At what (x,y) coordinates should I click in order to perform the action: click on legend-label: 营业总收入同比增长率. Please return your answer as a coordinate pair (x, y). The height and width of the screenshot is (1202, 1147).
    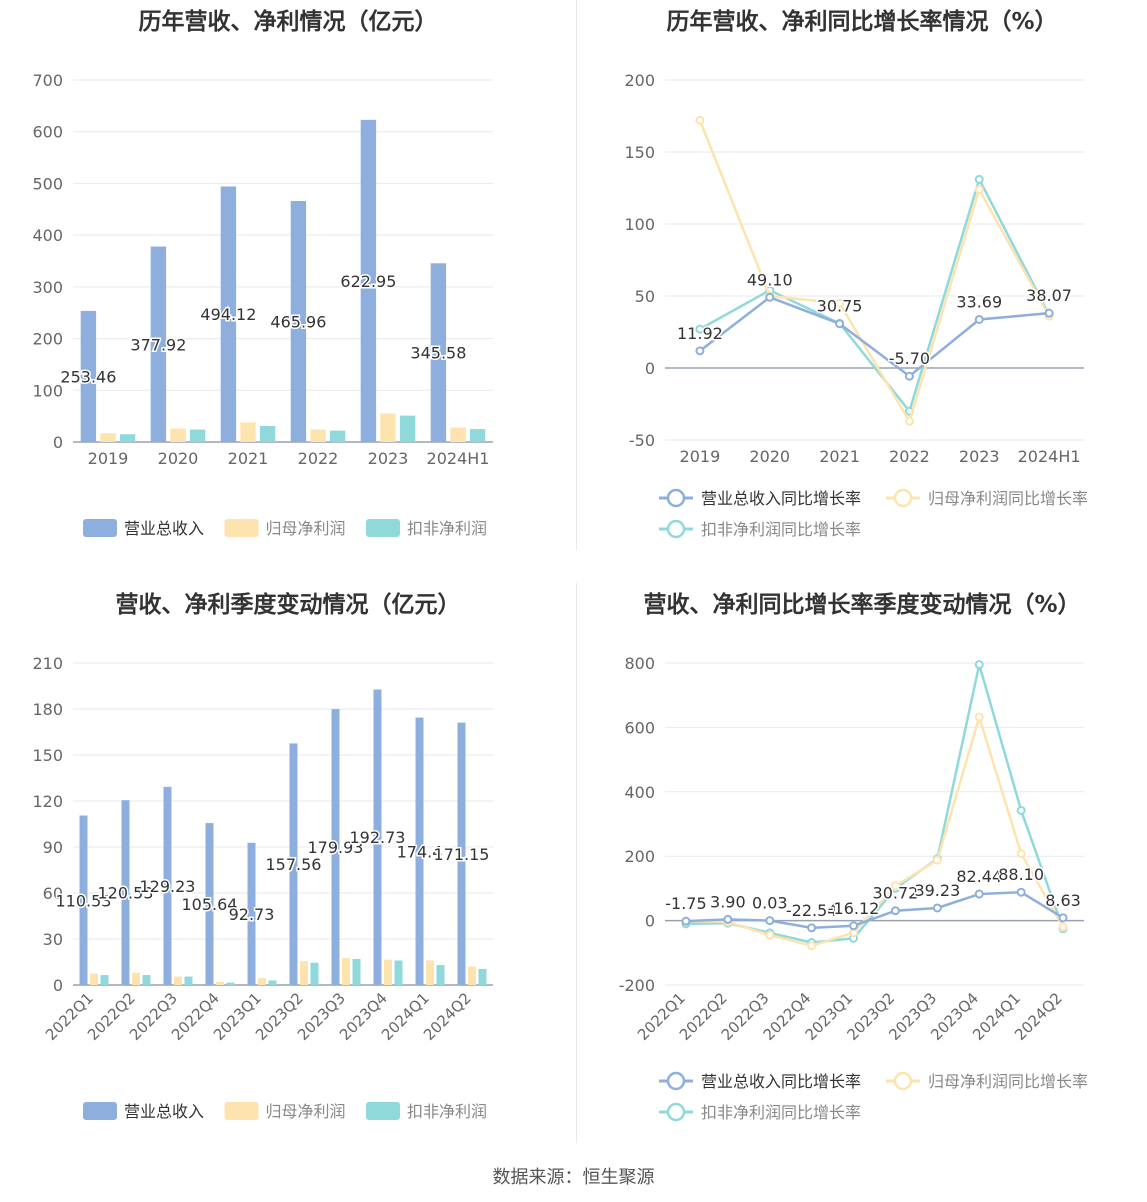
    Looking at the image, I should click on (781, 498).